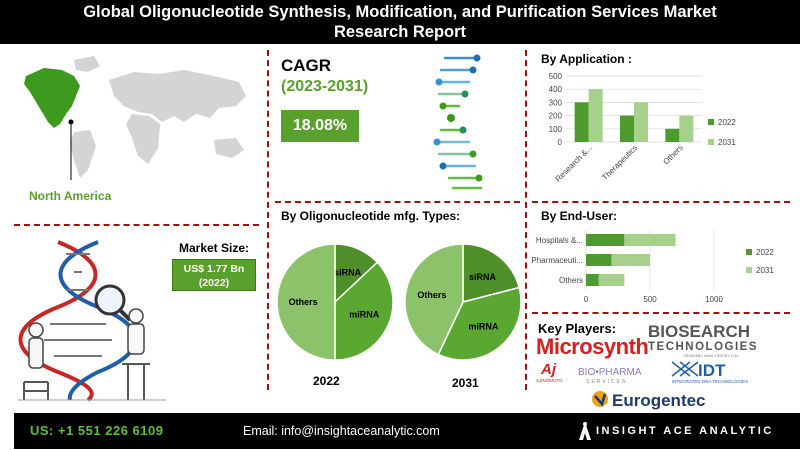  Describe the element at coordinates (320, 126) in the screenshot. I see `cagr-value: 18.08%` at that location.